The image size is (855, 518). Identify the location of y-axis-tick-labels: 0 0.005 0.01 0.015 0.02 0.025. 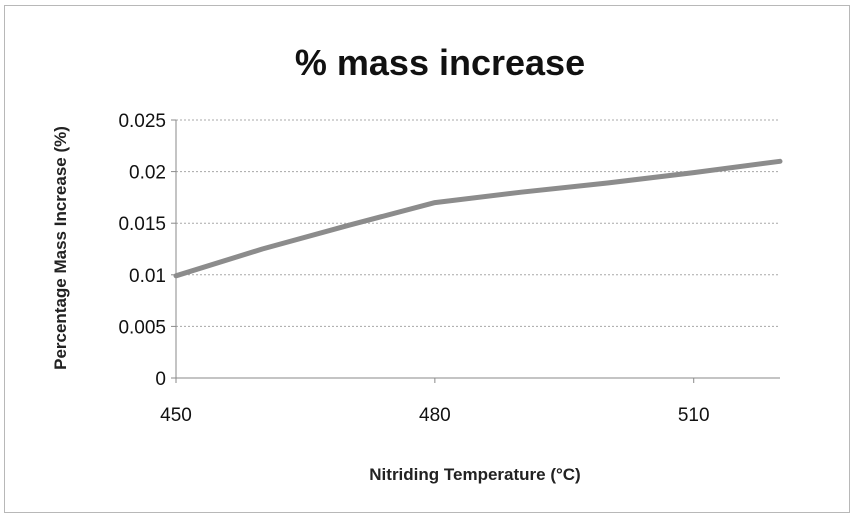
(147, 250).